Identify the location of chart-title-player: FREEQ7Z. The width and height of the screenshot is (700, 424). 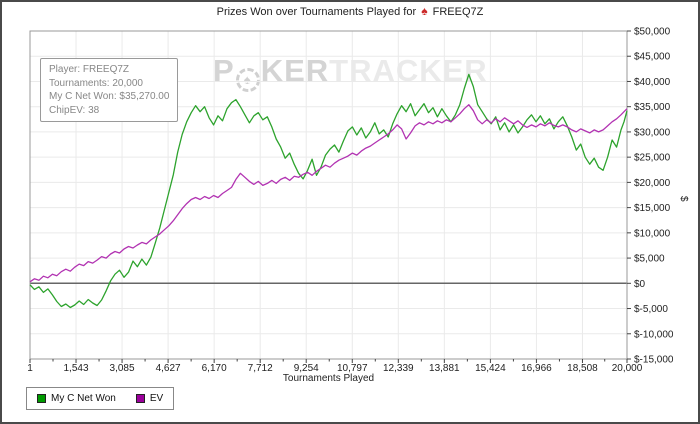
(458, 12).